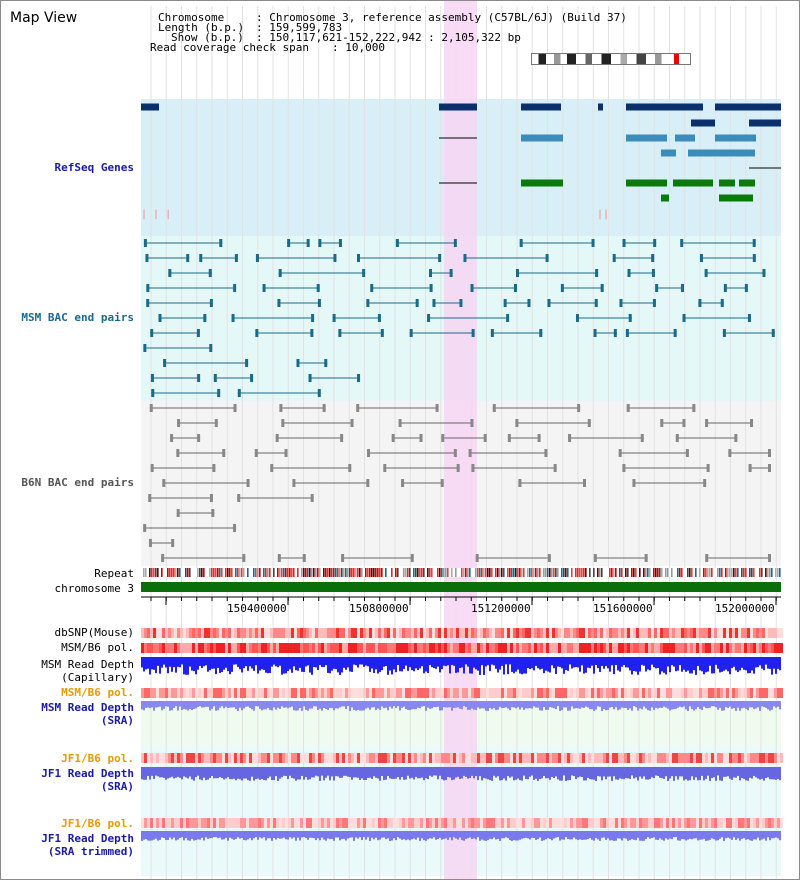 This screenshot has width=800, height=880. Describe the element at coordinates (94, 632) in the screenshot. I see `track-label-dbsnp: dbSNP(Mouse)` at that location.